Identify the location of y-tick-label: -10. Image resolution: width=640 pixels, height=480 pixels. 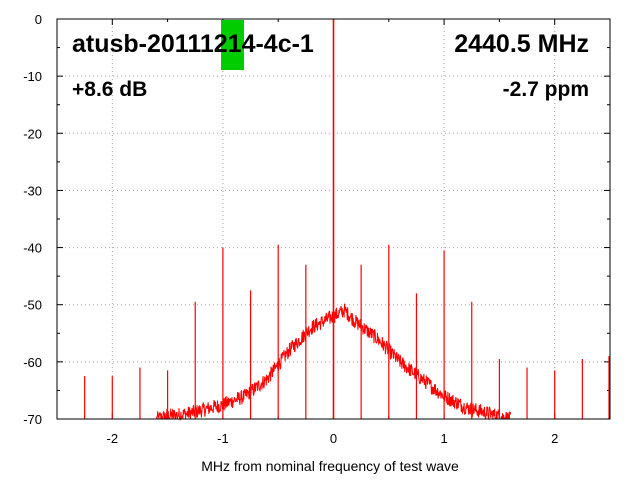
(32, 76).